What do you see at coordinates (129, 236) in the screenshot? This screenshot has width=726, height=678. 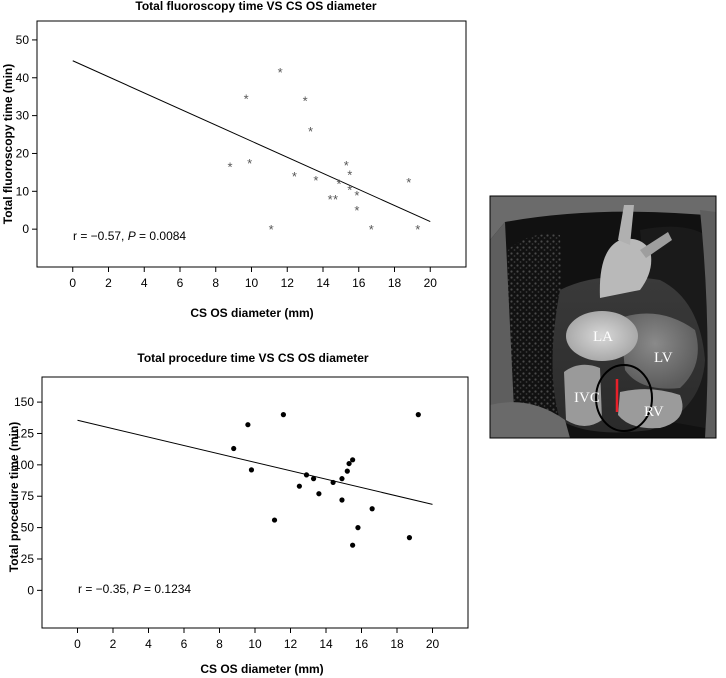 I see `correlation-annotation: r = −0.57, P = 0.0084` at bounding box center [129, 236].